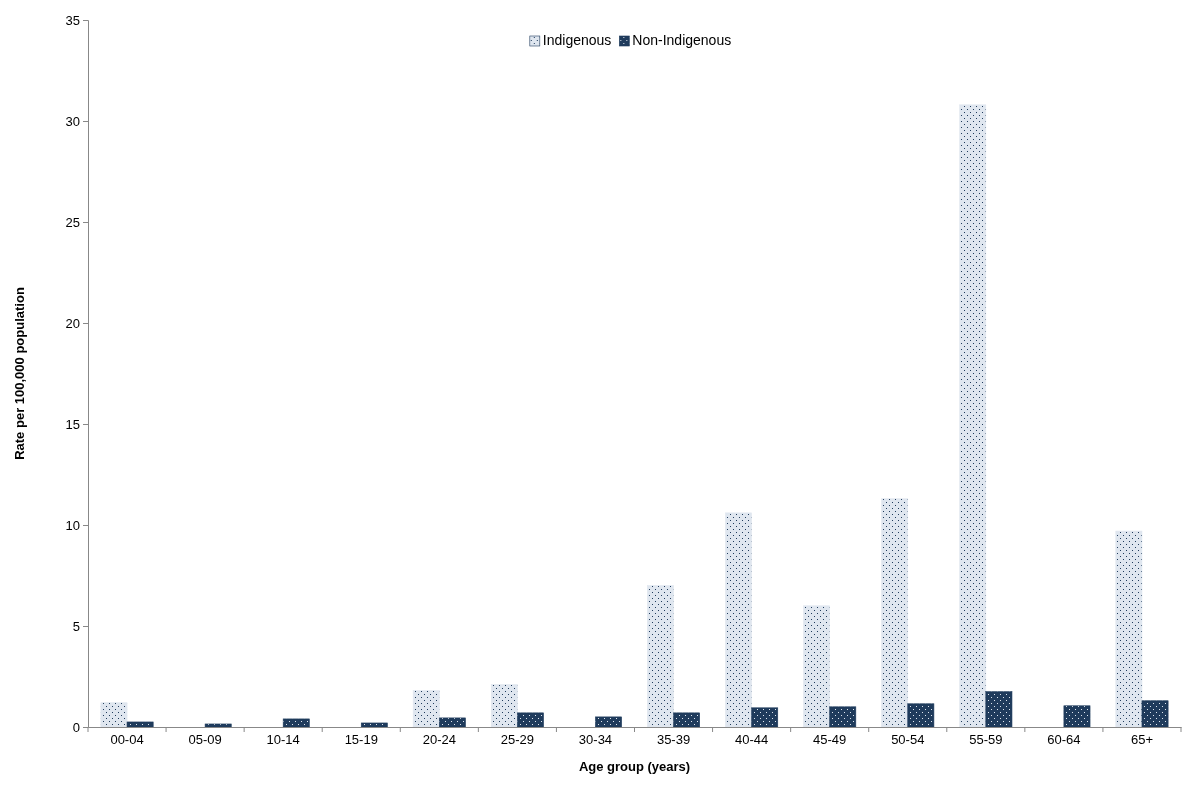 The height and width of the screenshot is (787, 1201). Describe the element at coordinates (751, 740) in the screenshot. I see `x-tick-label: 40-44` at that location.